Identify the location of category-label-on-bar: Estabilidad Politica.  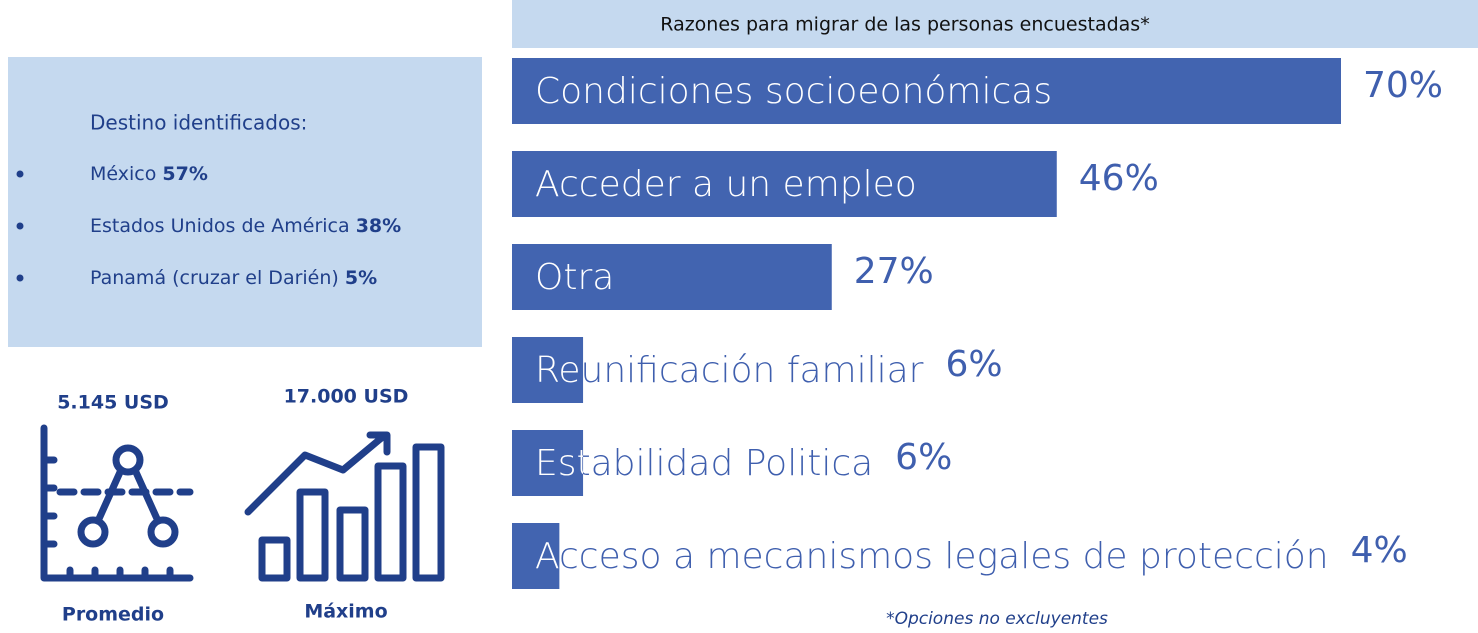
(704, 463).